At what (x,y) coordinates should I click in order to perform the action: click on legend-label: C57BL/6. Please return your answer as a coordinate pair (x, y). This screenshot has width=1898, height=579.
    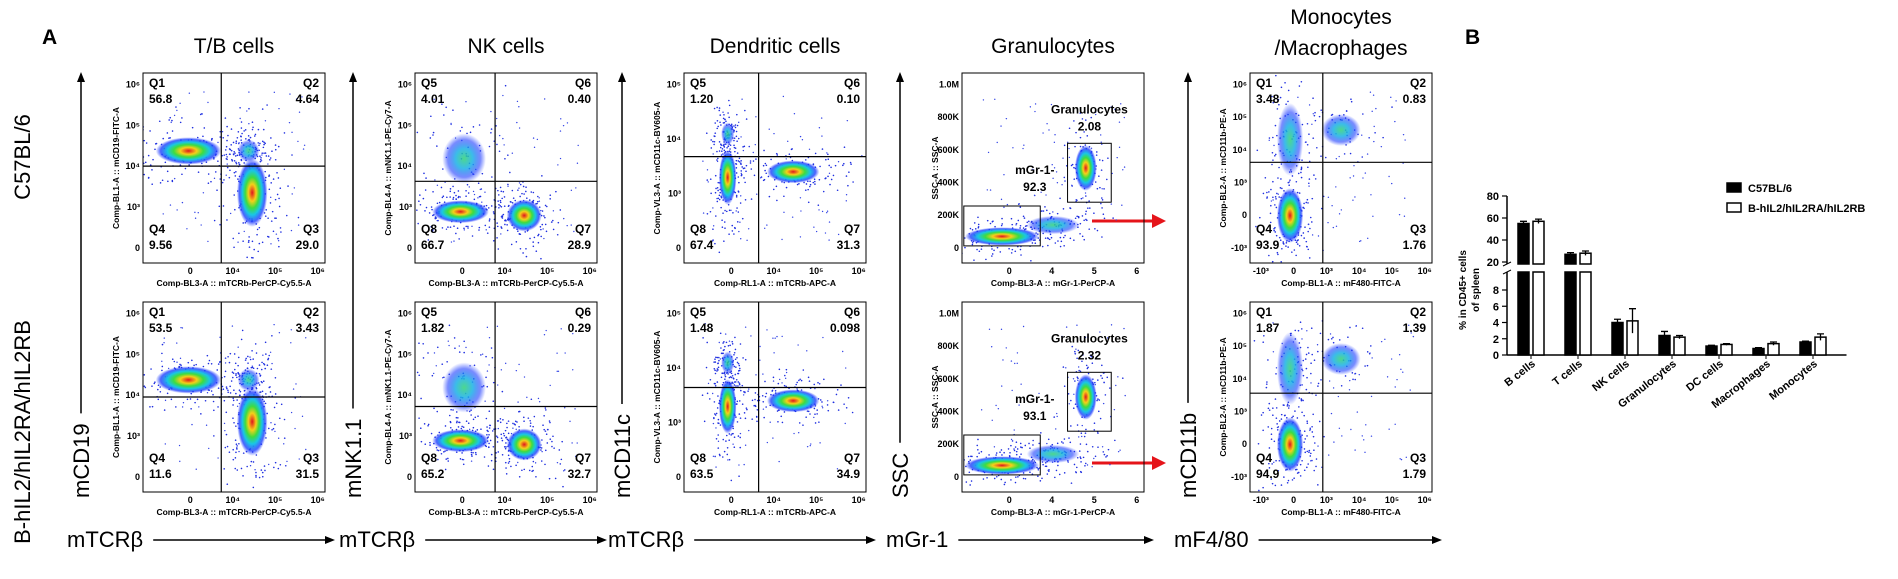
    Looking at the image, I should click on (1770, 189).